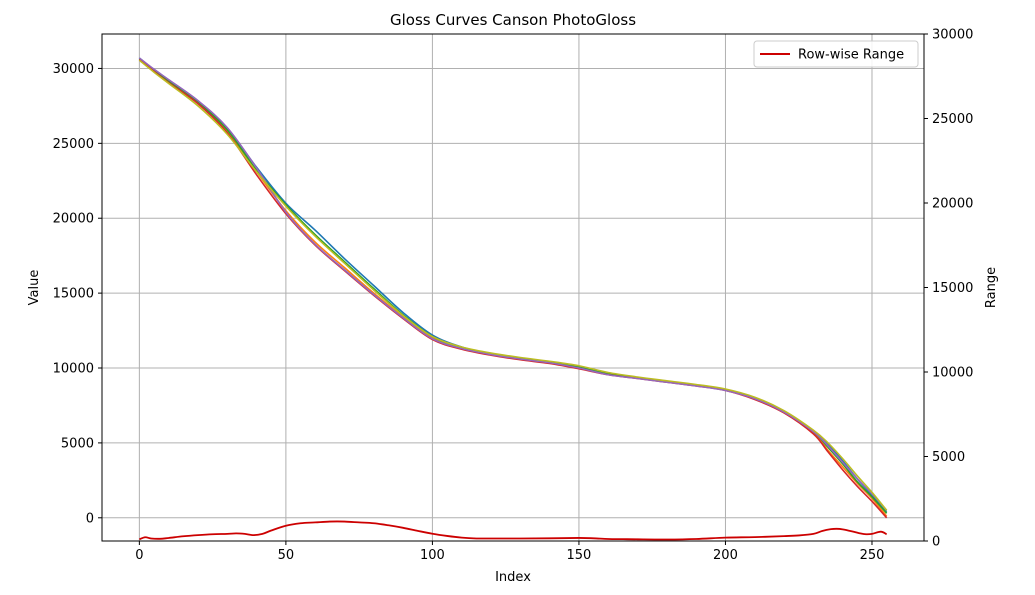 The height and width of the screenshot is (595, 1035). I want to click on y2-tick-label: 0, so click(936, 542).